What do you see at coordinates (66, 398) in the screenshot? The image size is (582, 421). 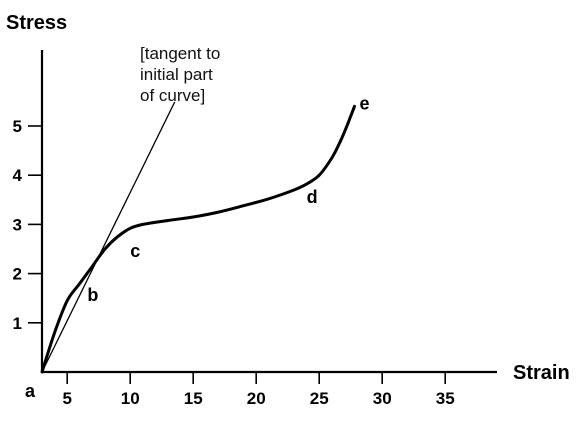 I see `x-tick-label-5: 5` at bounding box center [66, 398].